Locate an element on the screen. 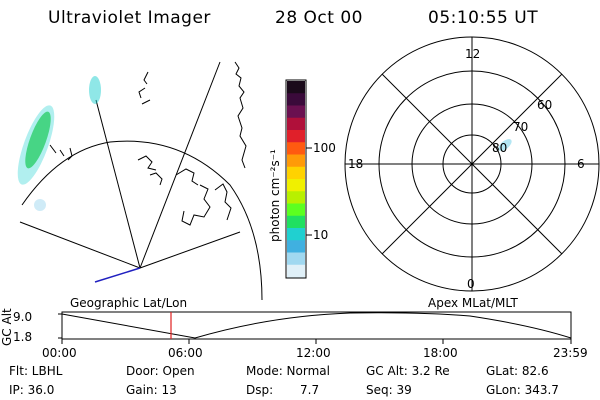 The height and width of the screenshot is (400, 600). polar-label-80: 80 is located at coordinates (500, 148).